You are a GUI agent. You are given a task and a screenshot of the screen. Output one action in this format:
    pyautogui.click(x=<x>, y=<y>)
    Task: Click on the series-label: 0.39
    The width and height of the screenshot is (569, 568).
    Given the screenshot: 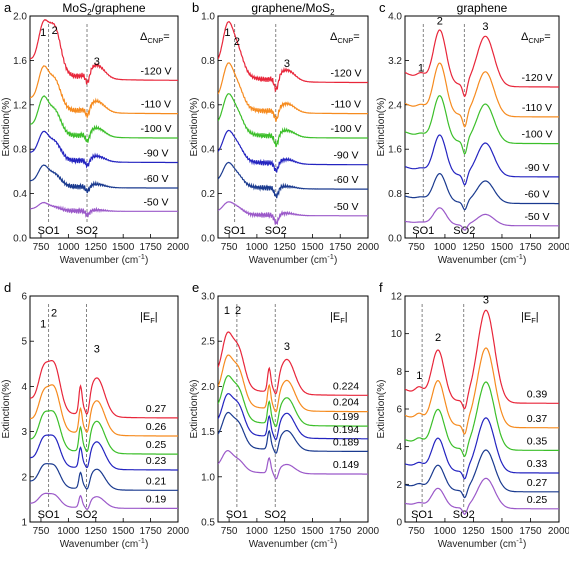 What is the action you would take?
    pyautogui.click(x=537, y=394)
    